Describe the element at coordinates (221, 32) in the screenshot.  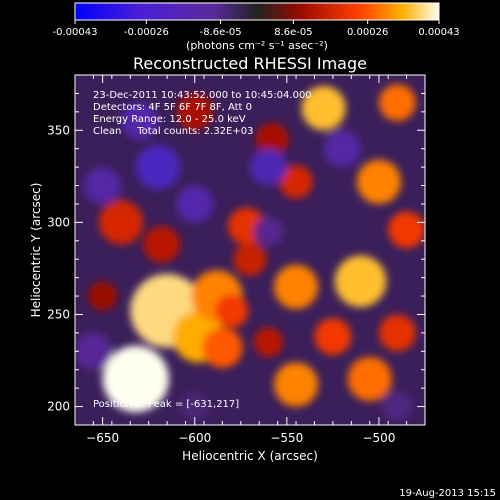
I see `colorbar-tick-label: -8.6e-05` at that location.